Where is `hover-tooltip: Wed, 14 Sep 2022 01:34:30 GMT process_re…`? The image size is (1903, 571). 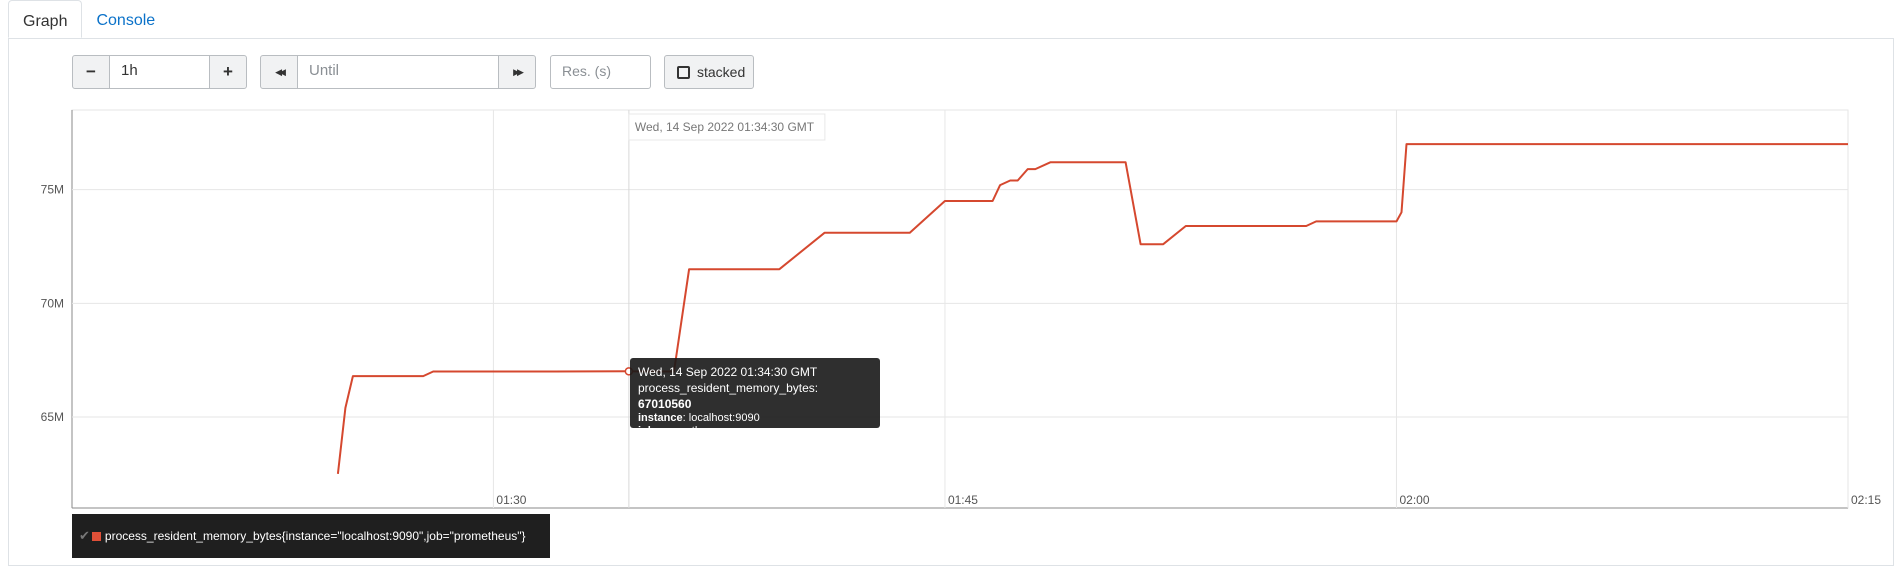 hover-tooltip: Wed, 14 Sep 2022 01:34:30 GMT process_re… is located at coordinates (755, 397).